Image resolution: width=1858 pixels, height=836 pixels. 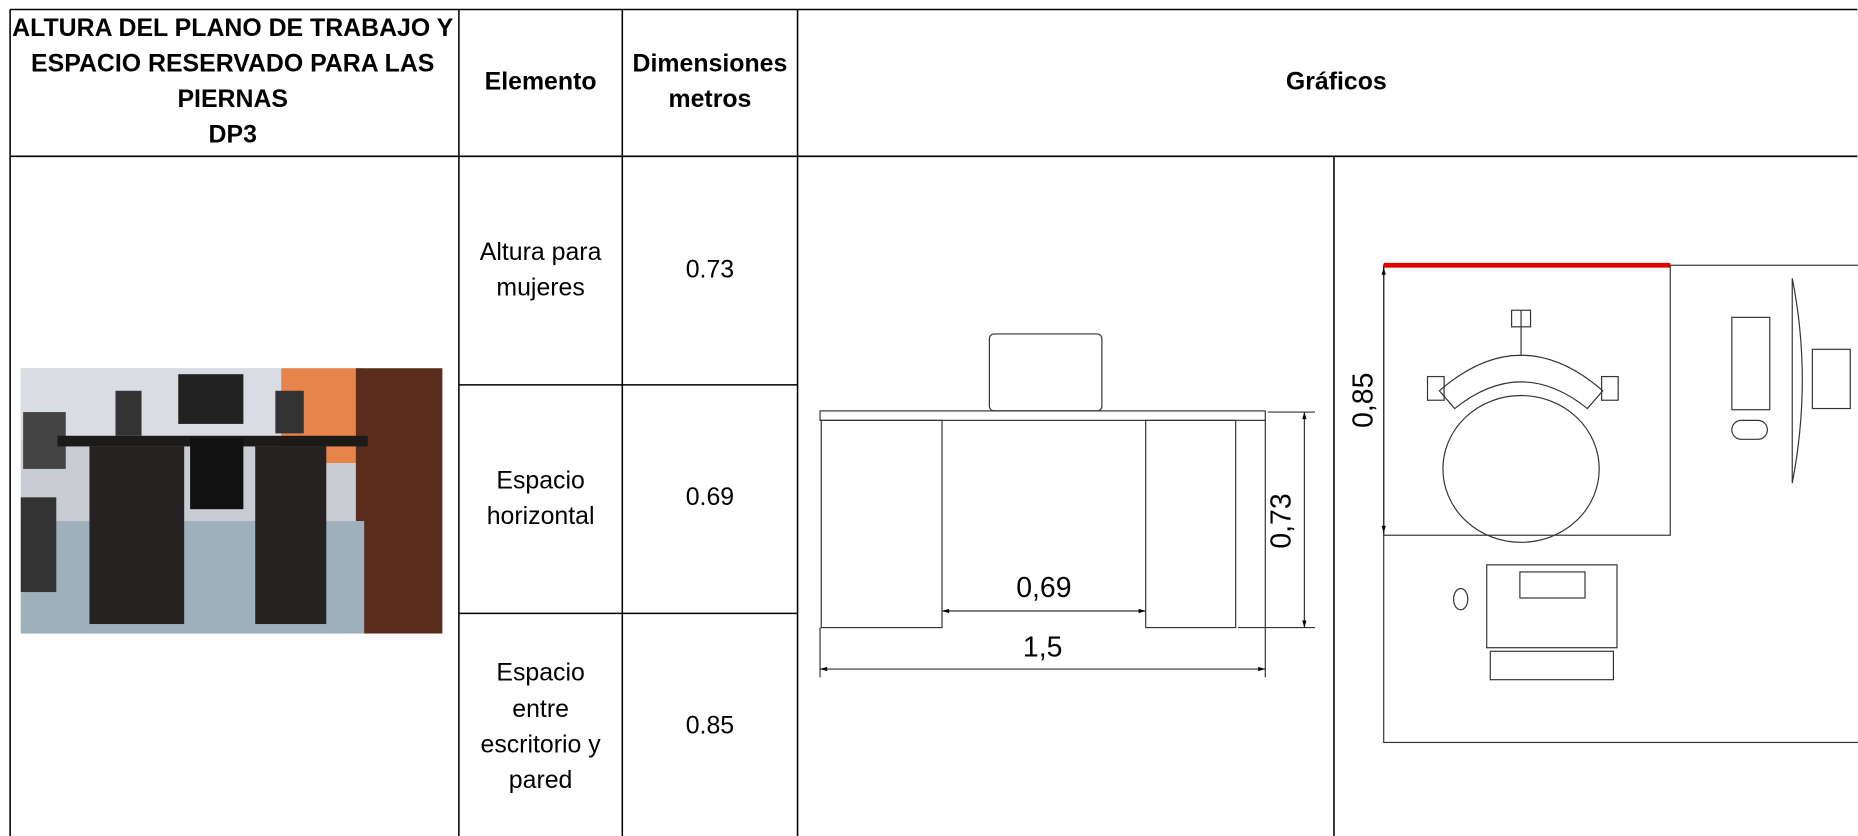 What do you see at coordinates (233, 135) in the screenshot?
I see `header-title: DP3` at bounding box center [233, 135].